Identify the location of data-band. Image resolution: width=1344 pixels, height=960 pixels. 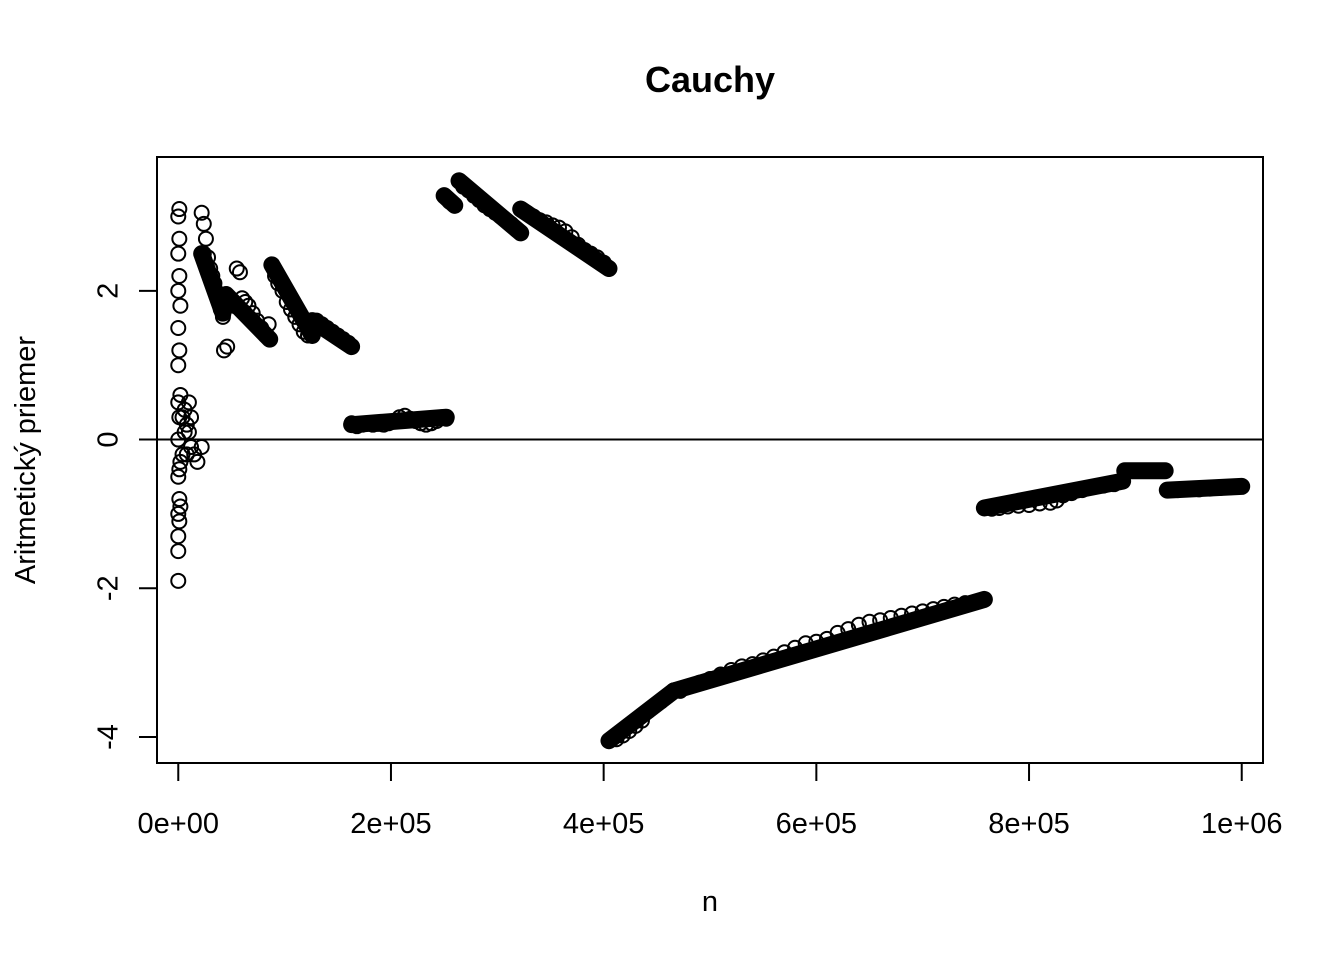
(1204, 488).